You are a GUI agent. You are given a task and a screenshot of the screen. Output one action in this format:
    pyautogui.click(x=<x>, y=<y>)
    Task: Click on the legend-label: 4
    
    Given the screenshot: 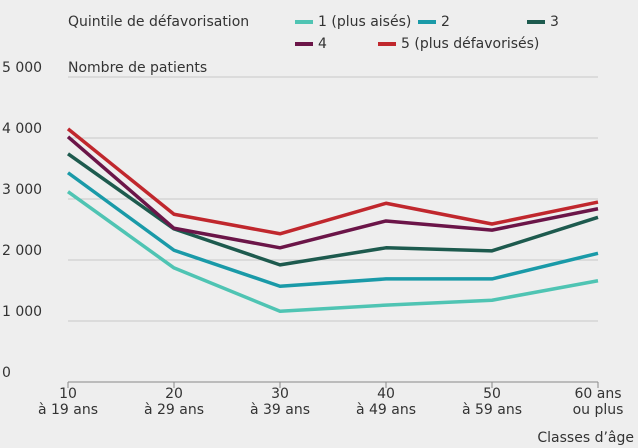 What is the action you would take?
    pyautogui.click(x=322, y=44)
    